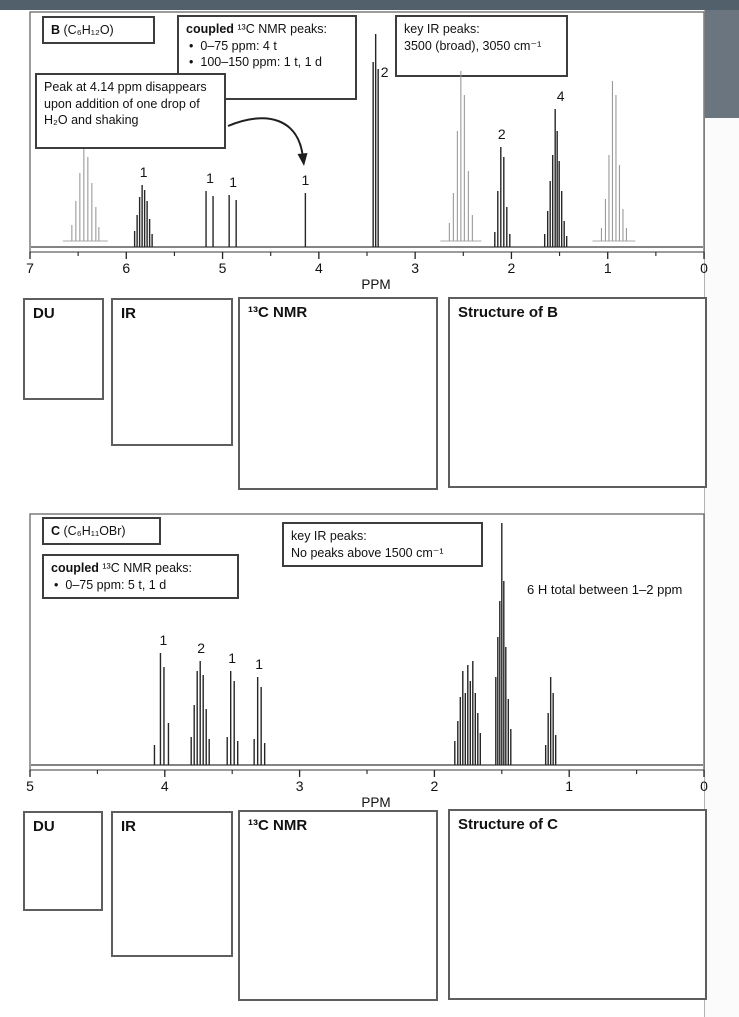 This screenshot has width=739, height=1017. Describe the element at coordinates (172, 884) in the screenshot. I see `answer-box-ir-c: IR` at that location.